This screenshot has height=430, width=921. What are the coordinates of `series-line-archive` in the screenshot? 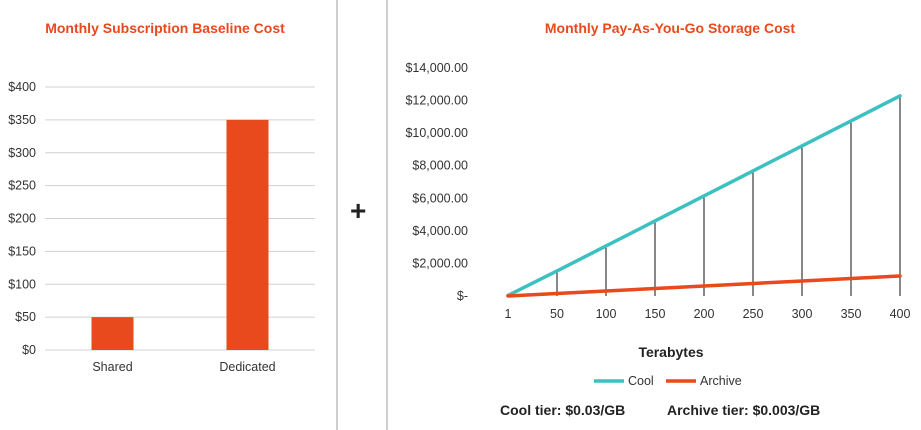 It's located at (704, 286).